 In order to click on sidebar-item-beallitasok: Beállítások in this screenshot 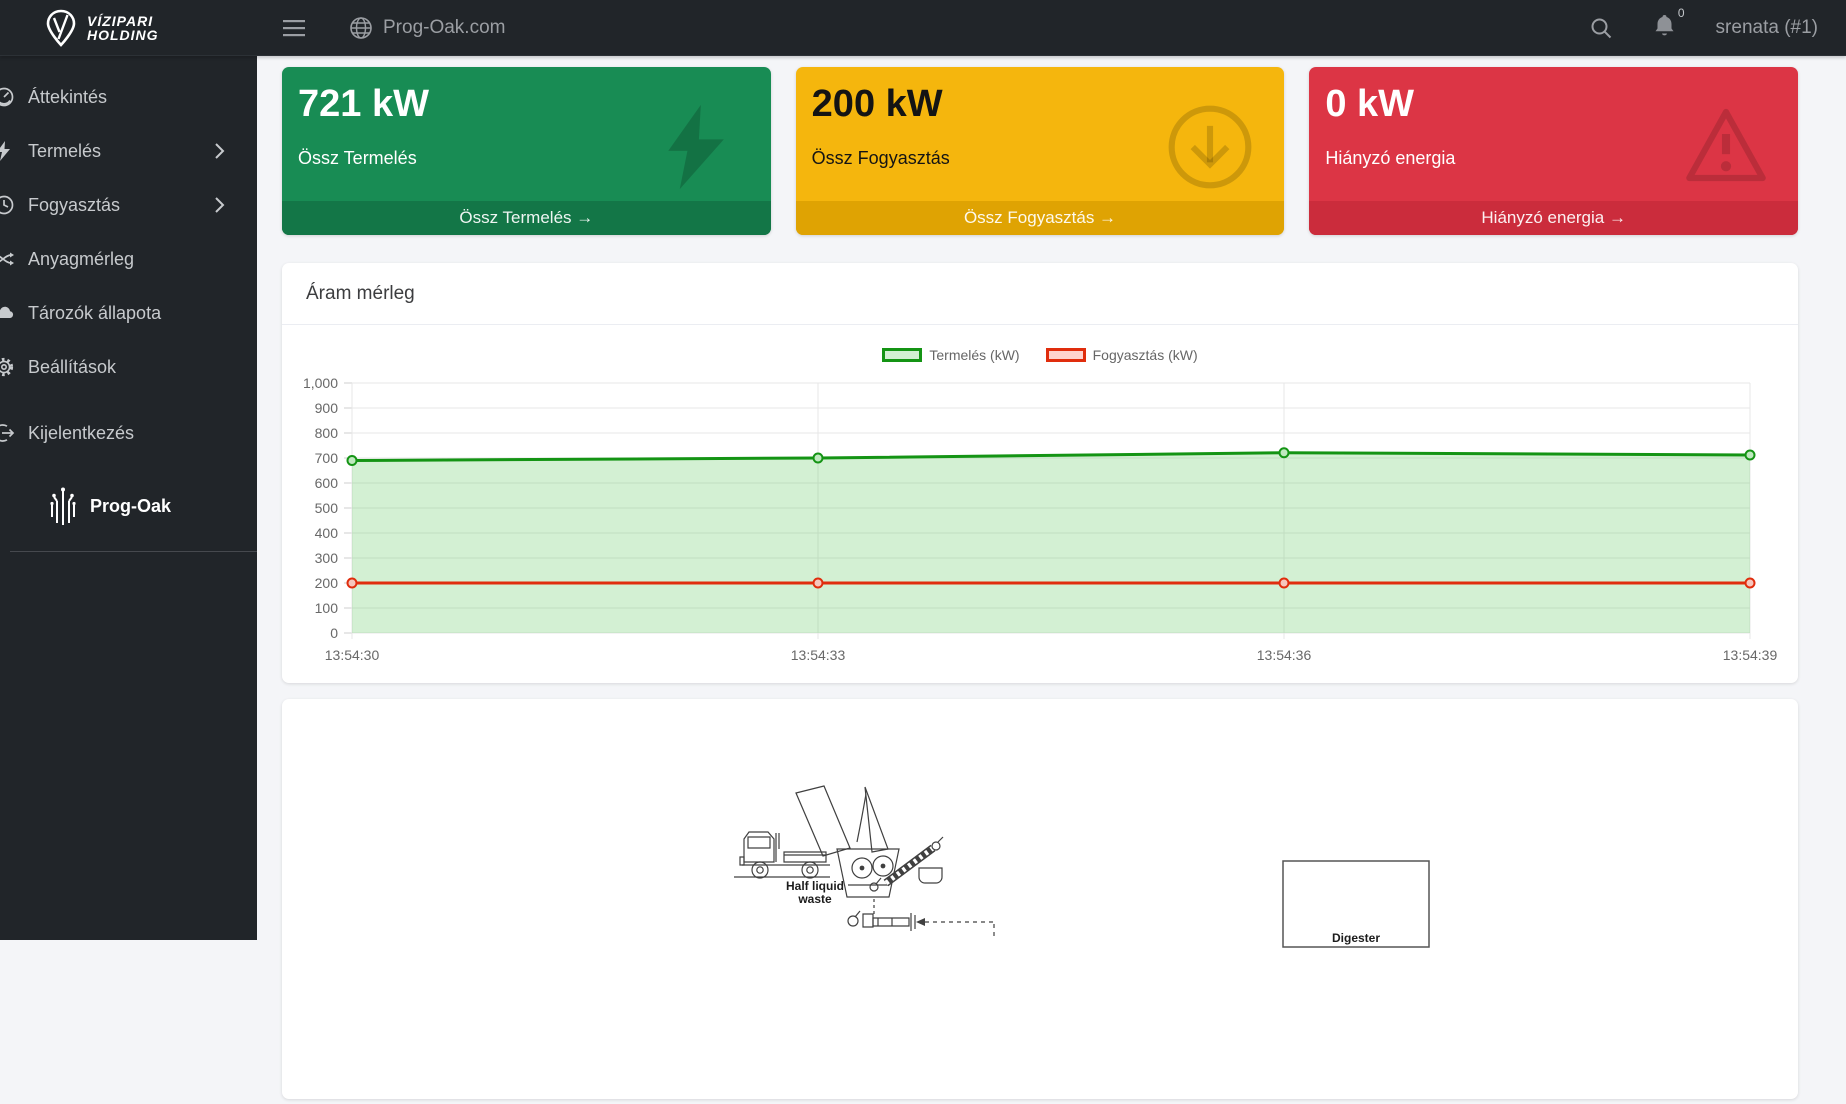, I will do `click(128, 367)`.